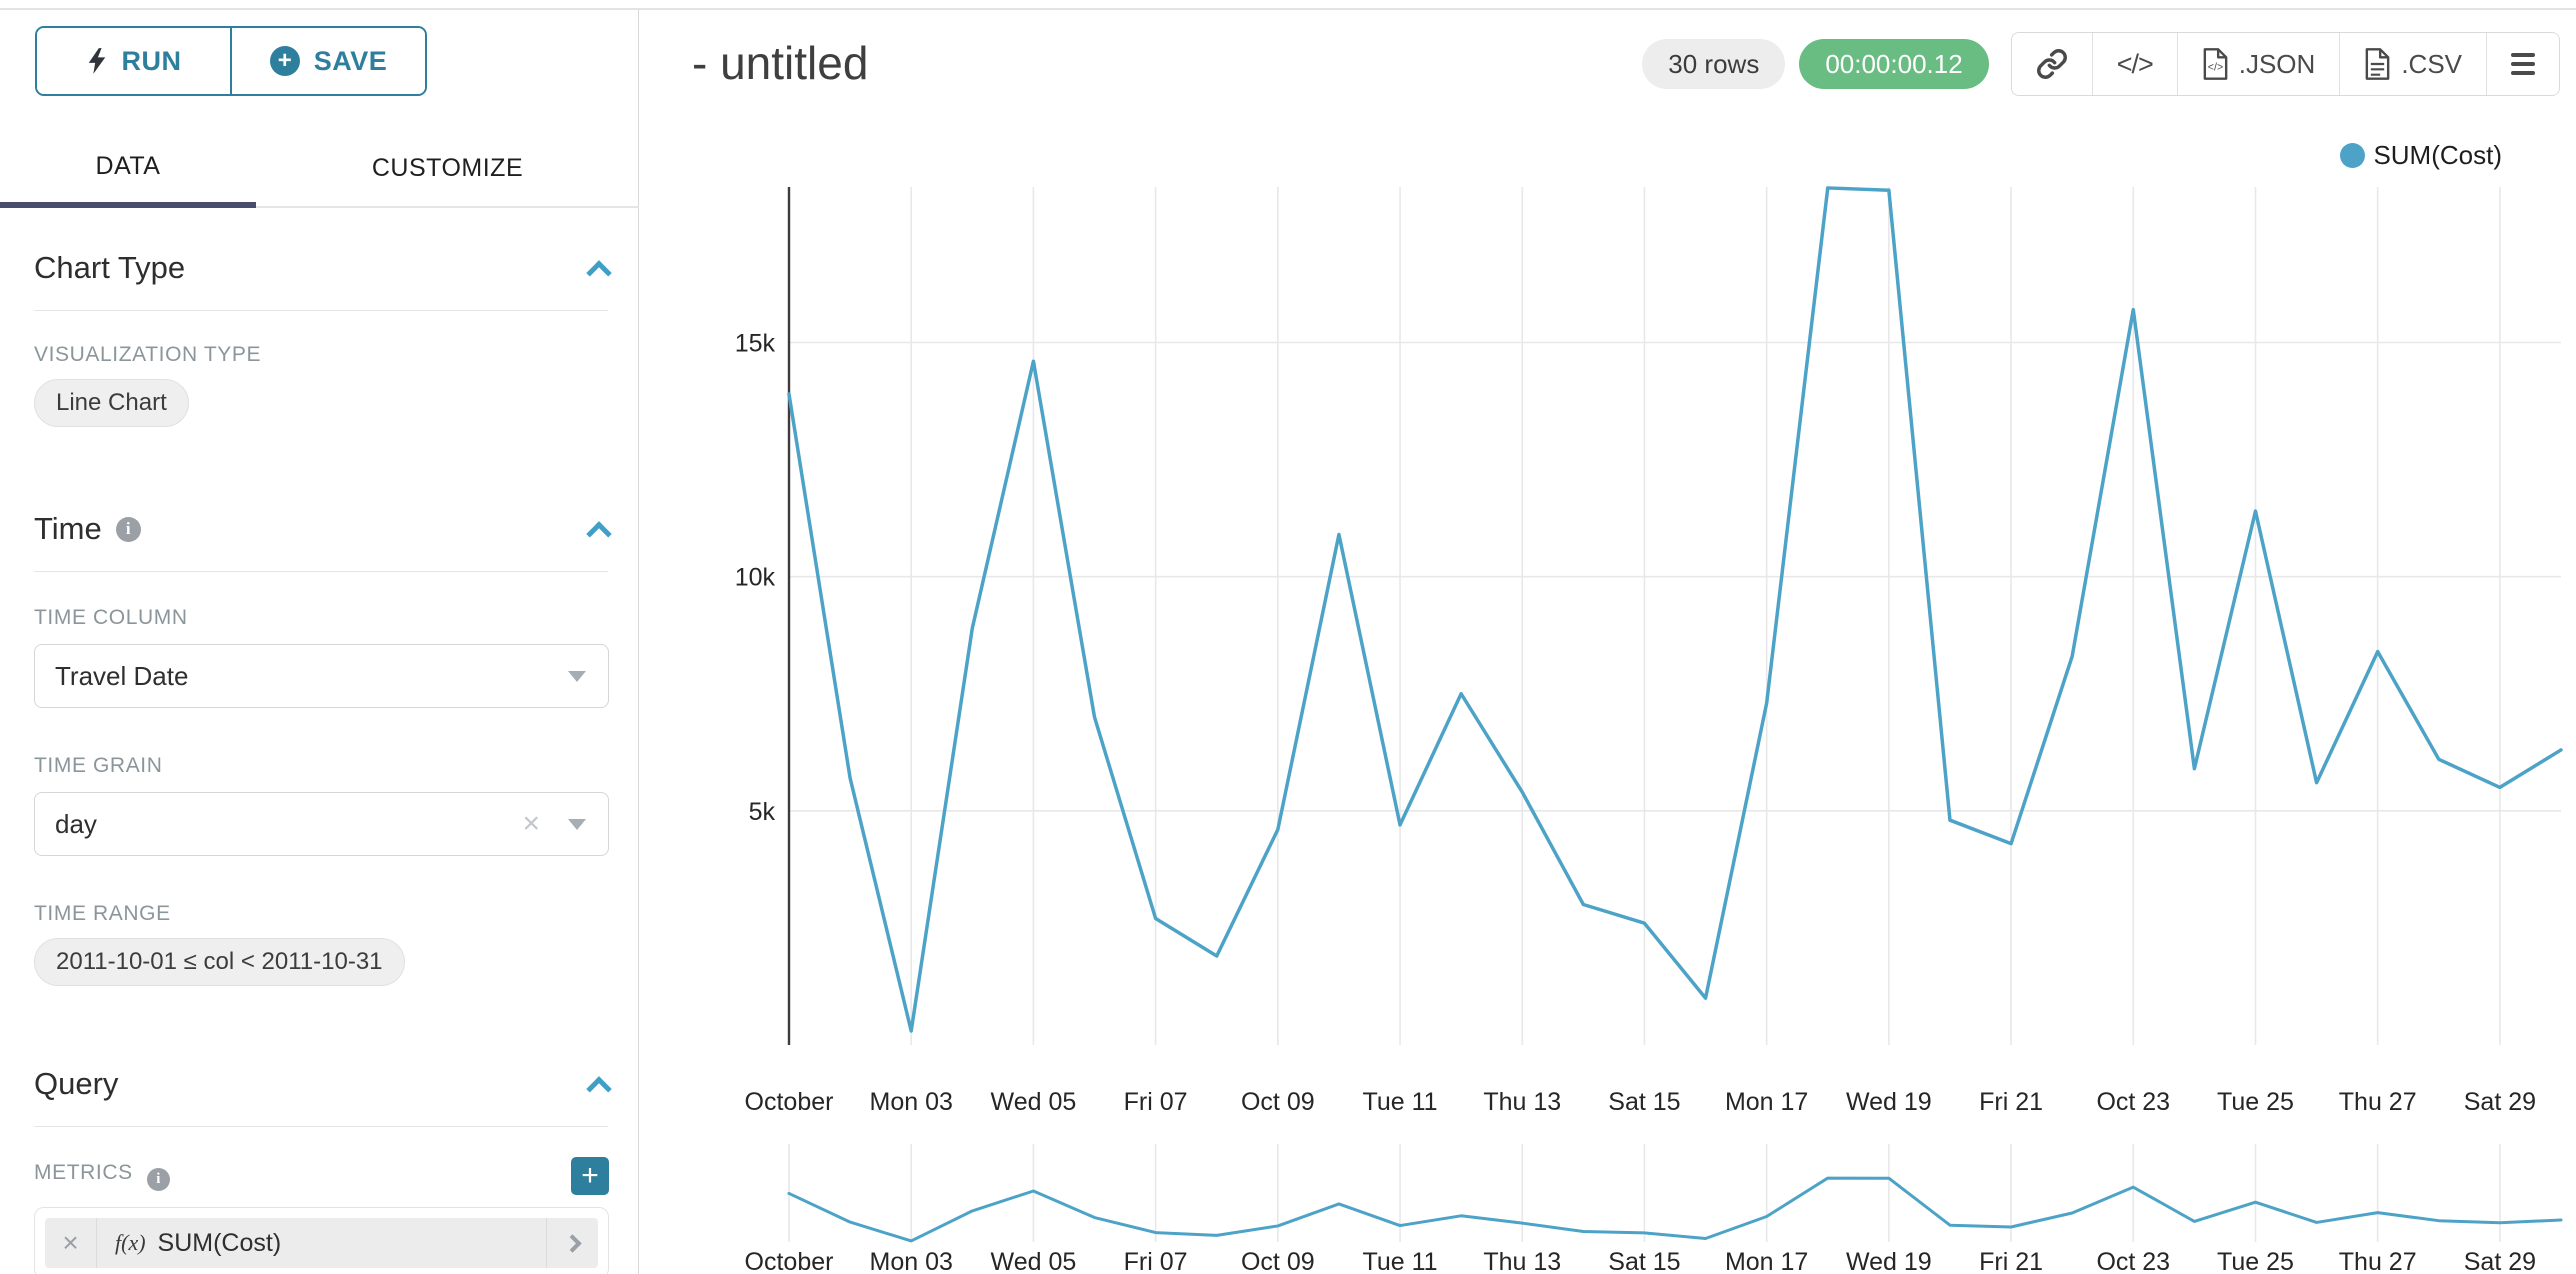 Image resolution: width=2576 pixels, height=1274 pixels. I want to click on metric-box: × f(x) SUM(Cost), so click(321, 1240).